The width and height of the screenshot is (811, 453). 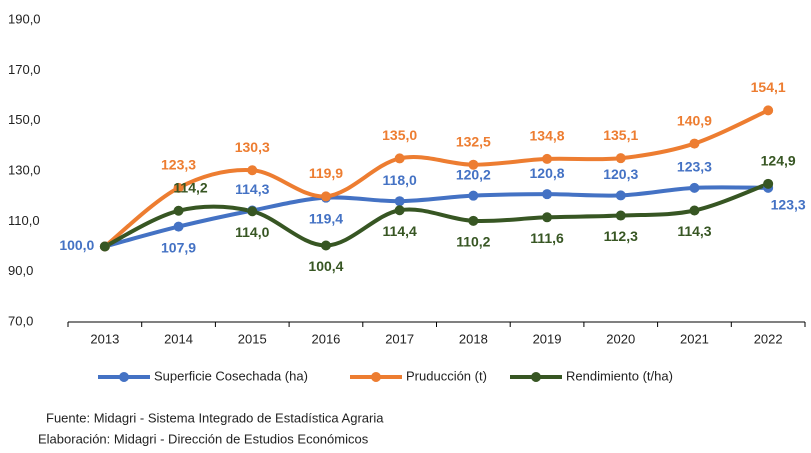 I want to click on value-label: 100,0, so click(x=76, y=245).